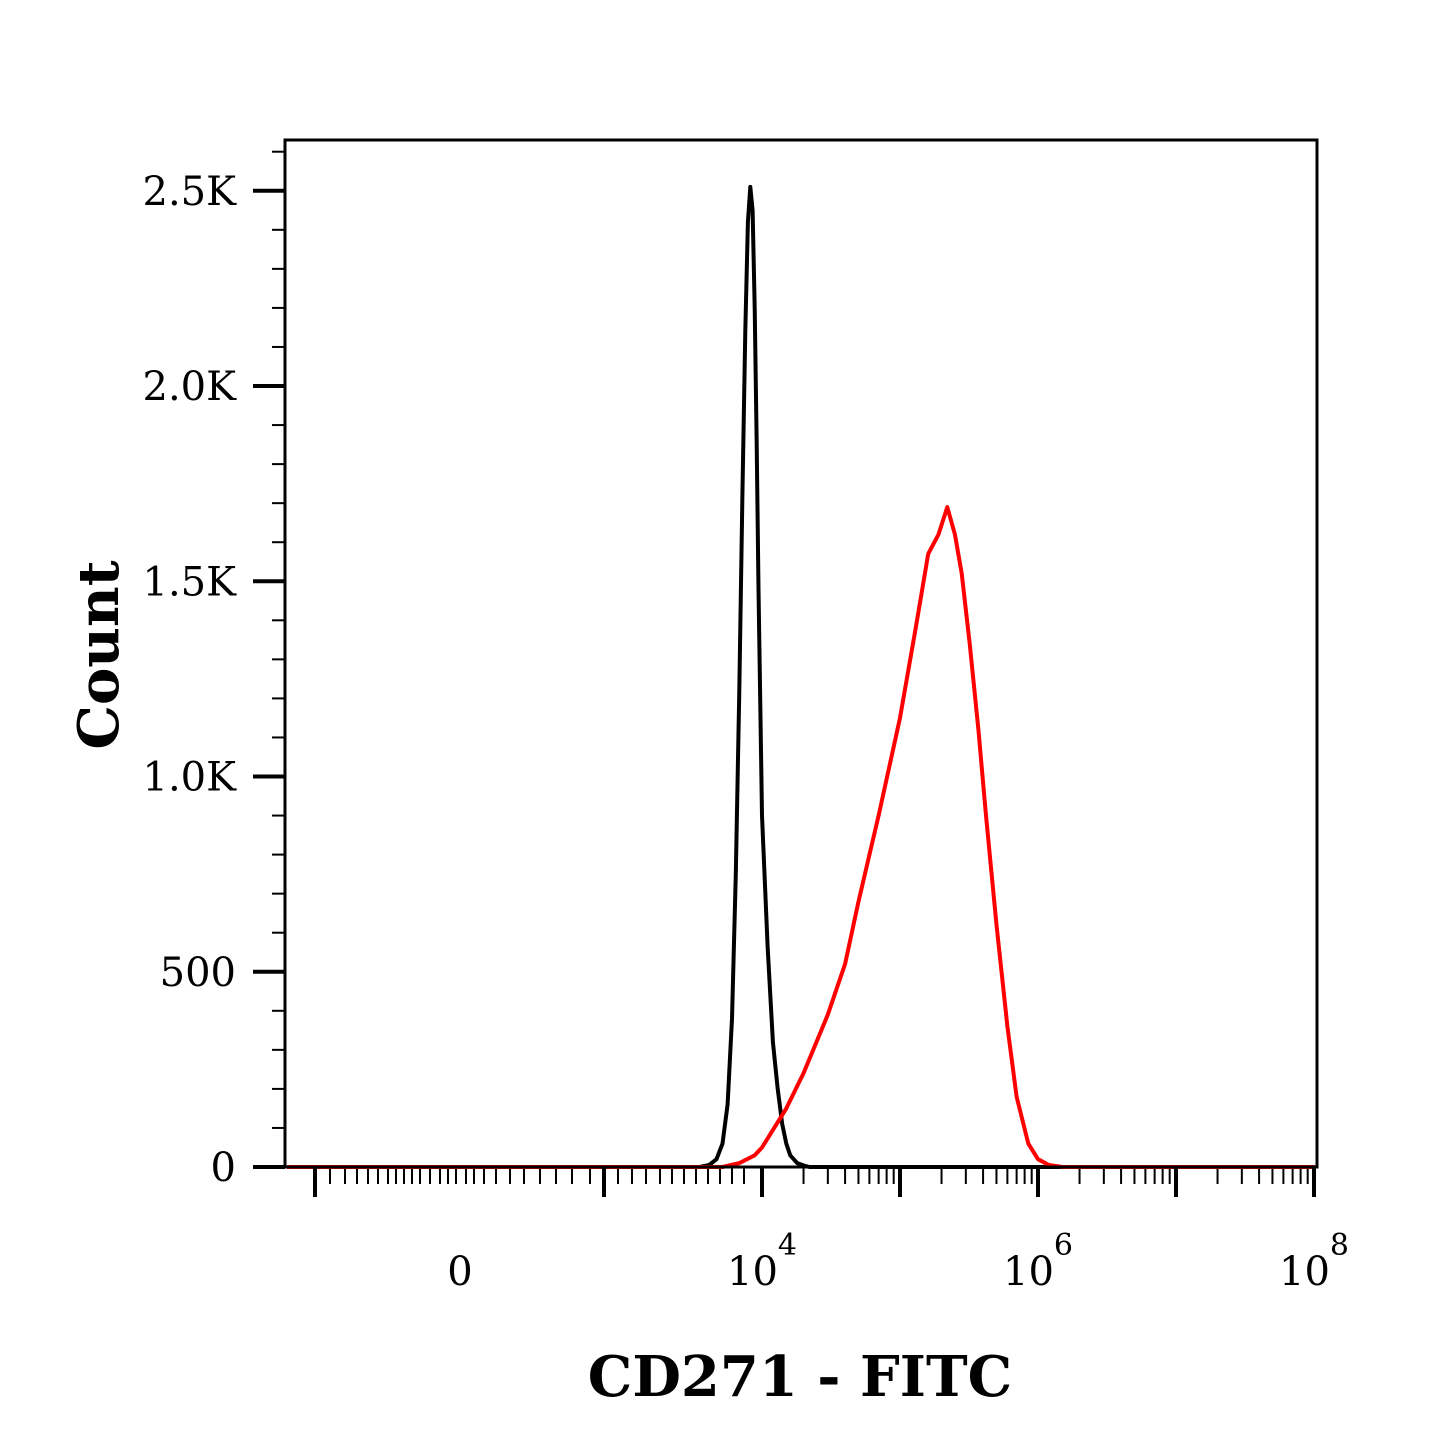  Describe the element at coordinates (190, 192) in the screenshot. I see `y-tick-label: 2.5K` at that location.